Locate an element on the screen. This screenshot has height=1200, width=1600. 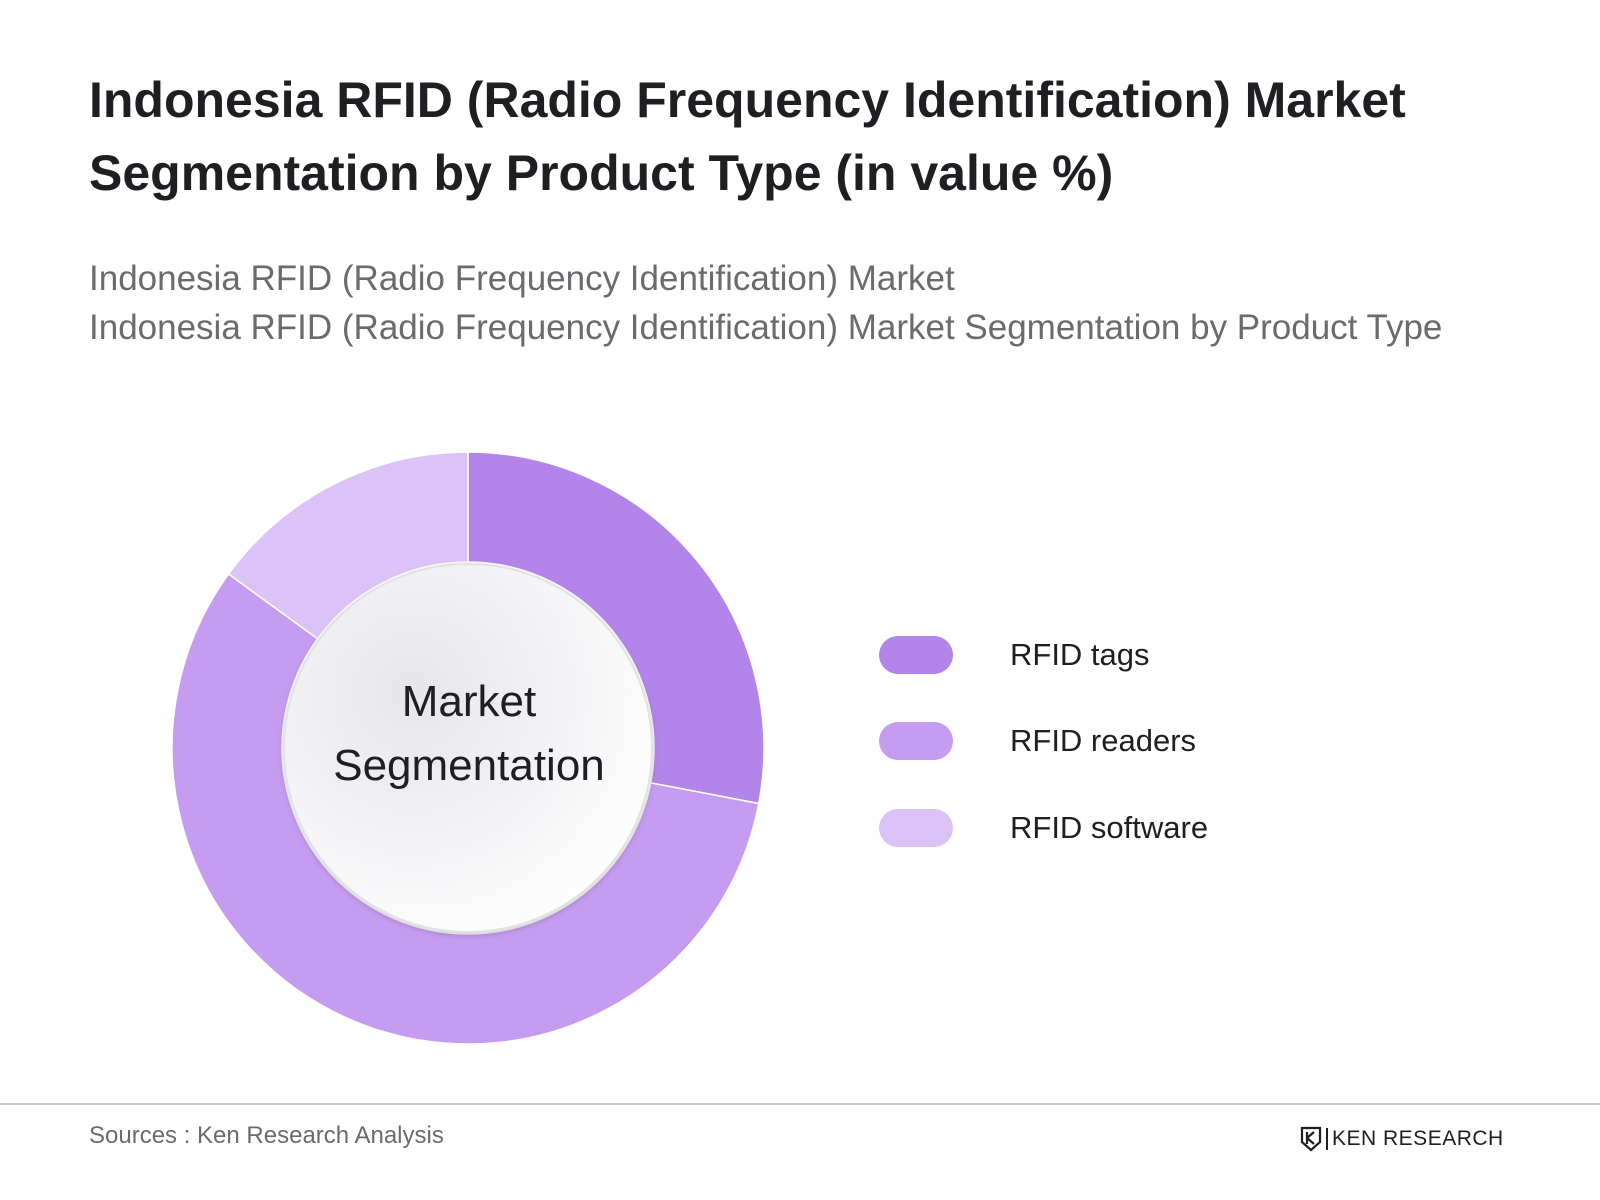
center-label-line-2: Segmentation is located at coordinates (469, 765).